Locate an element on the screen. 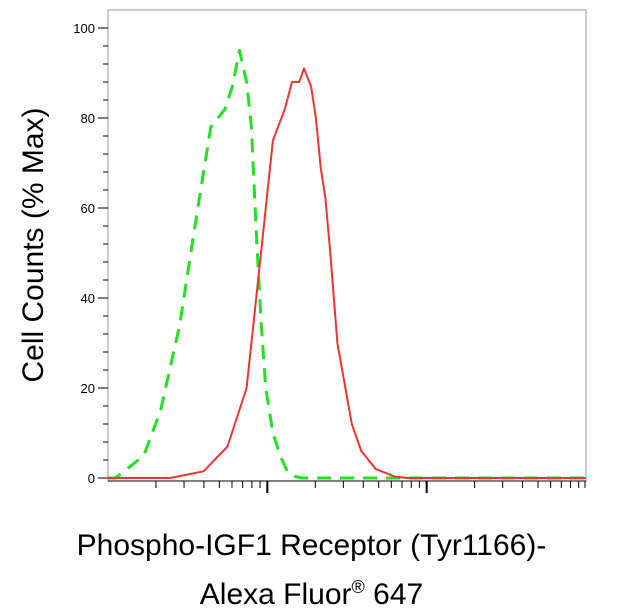 This screenshot has height=615, width=623. y-tick-label: 40 is located at coordinates (88, 298).